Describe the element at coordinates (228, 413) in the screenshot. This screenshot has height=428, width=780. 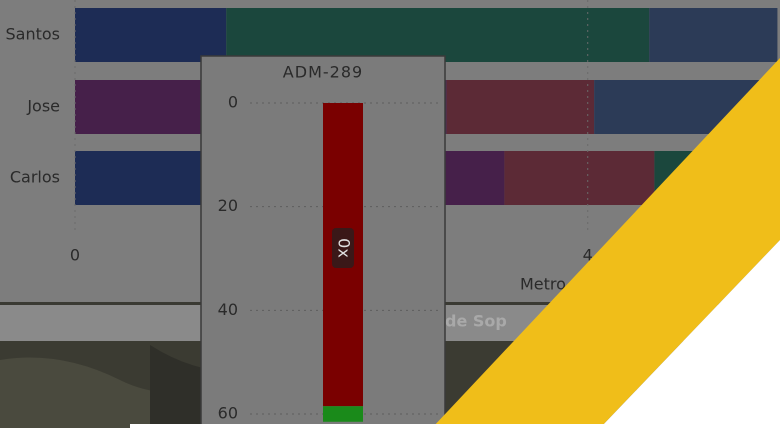
I see `y-tick-label: 60` at that location.